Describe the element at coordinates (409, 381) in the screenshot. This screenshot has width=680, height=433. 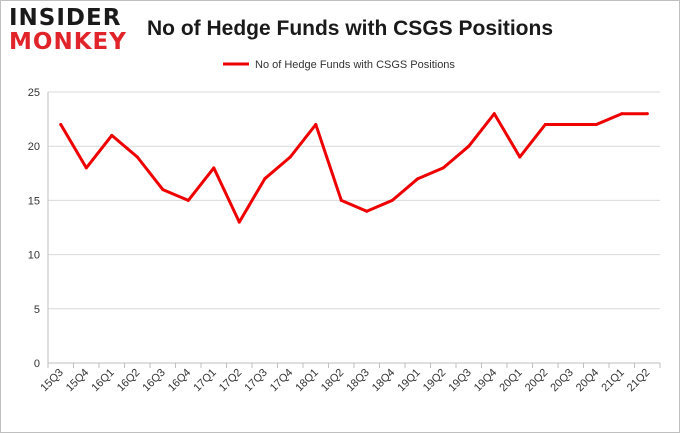
I see `x-tick-label: 19Q1` at that location.